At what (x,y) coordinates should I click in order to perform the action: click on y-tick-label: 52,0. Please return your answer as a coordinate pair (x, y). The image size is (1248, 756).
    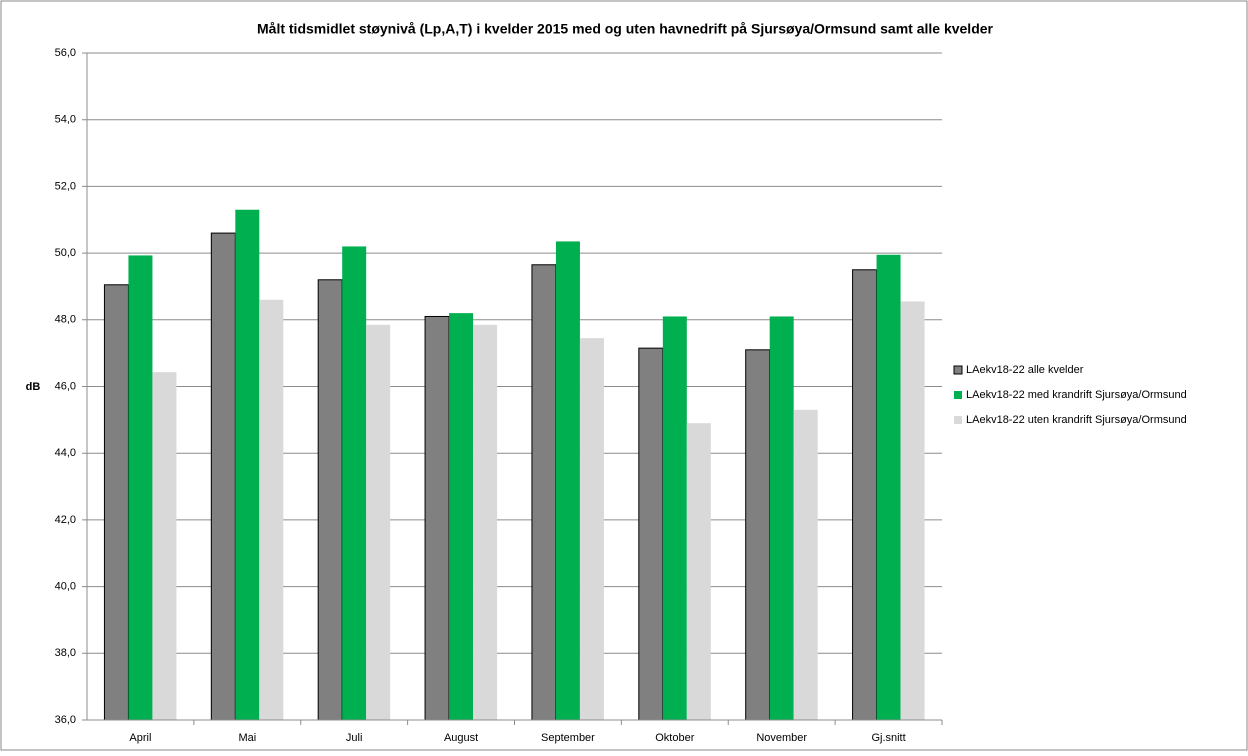
    Looking at the image, I should click on (65, 186).